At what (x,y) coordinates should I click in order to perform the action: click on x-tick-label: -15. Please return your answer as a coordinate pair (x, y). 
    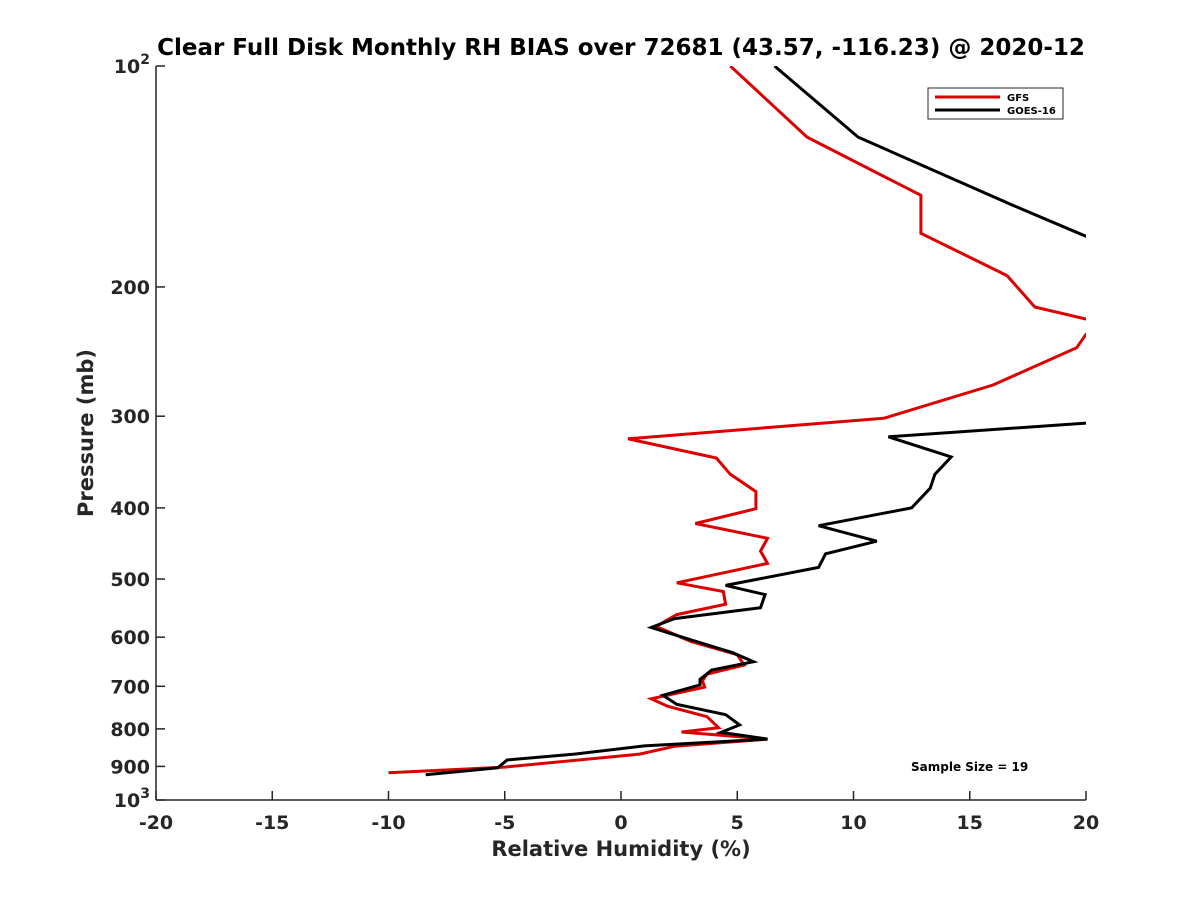
    Looking at the image, I should click on (272, 823).